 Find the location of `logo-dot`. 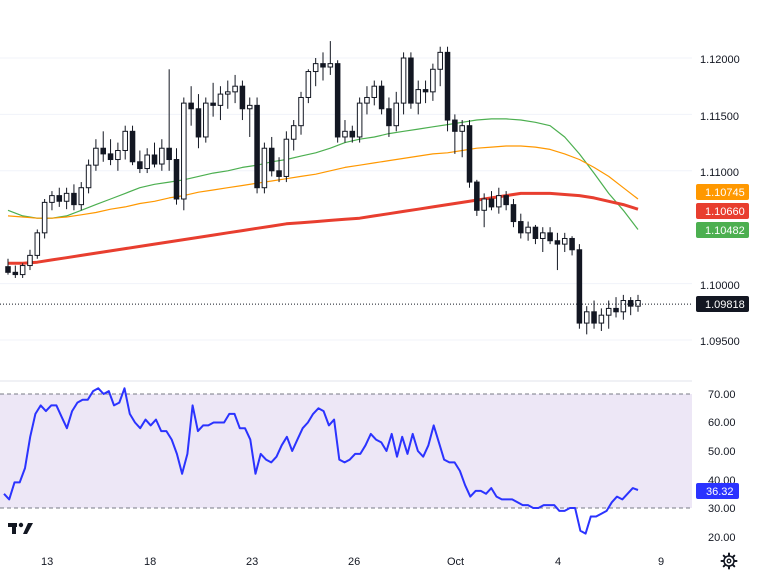

logo-dot is located at coordinates (21, 525).